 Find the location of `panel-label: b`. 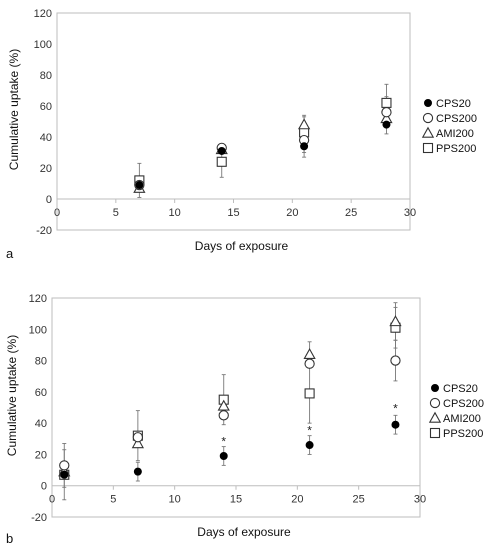

panel-label: b is located at coordinates (9, 538).